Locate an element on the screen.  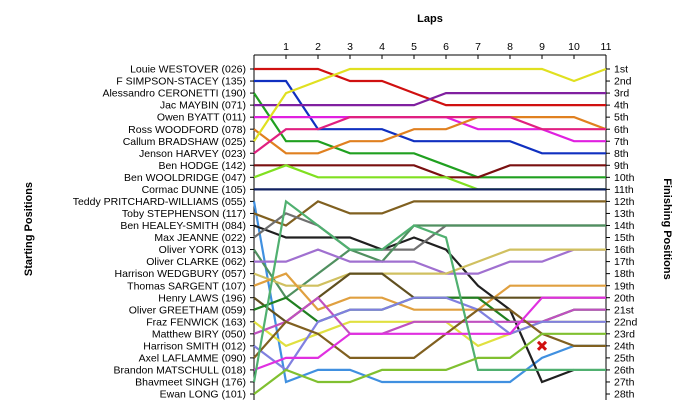
y-axis-title-left: Starting Positions is located at coordinates (29, 229).